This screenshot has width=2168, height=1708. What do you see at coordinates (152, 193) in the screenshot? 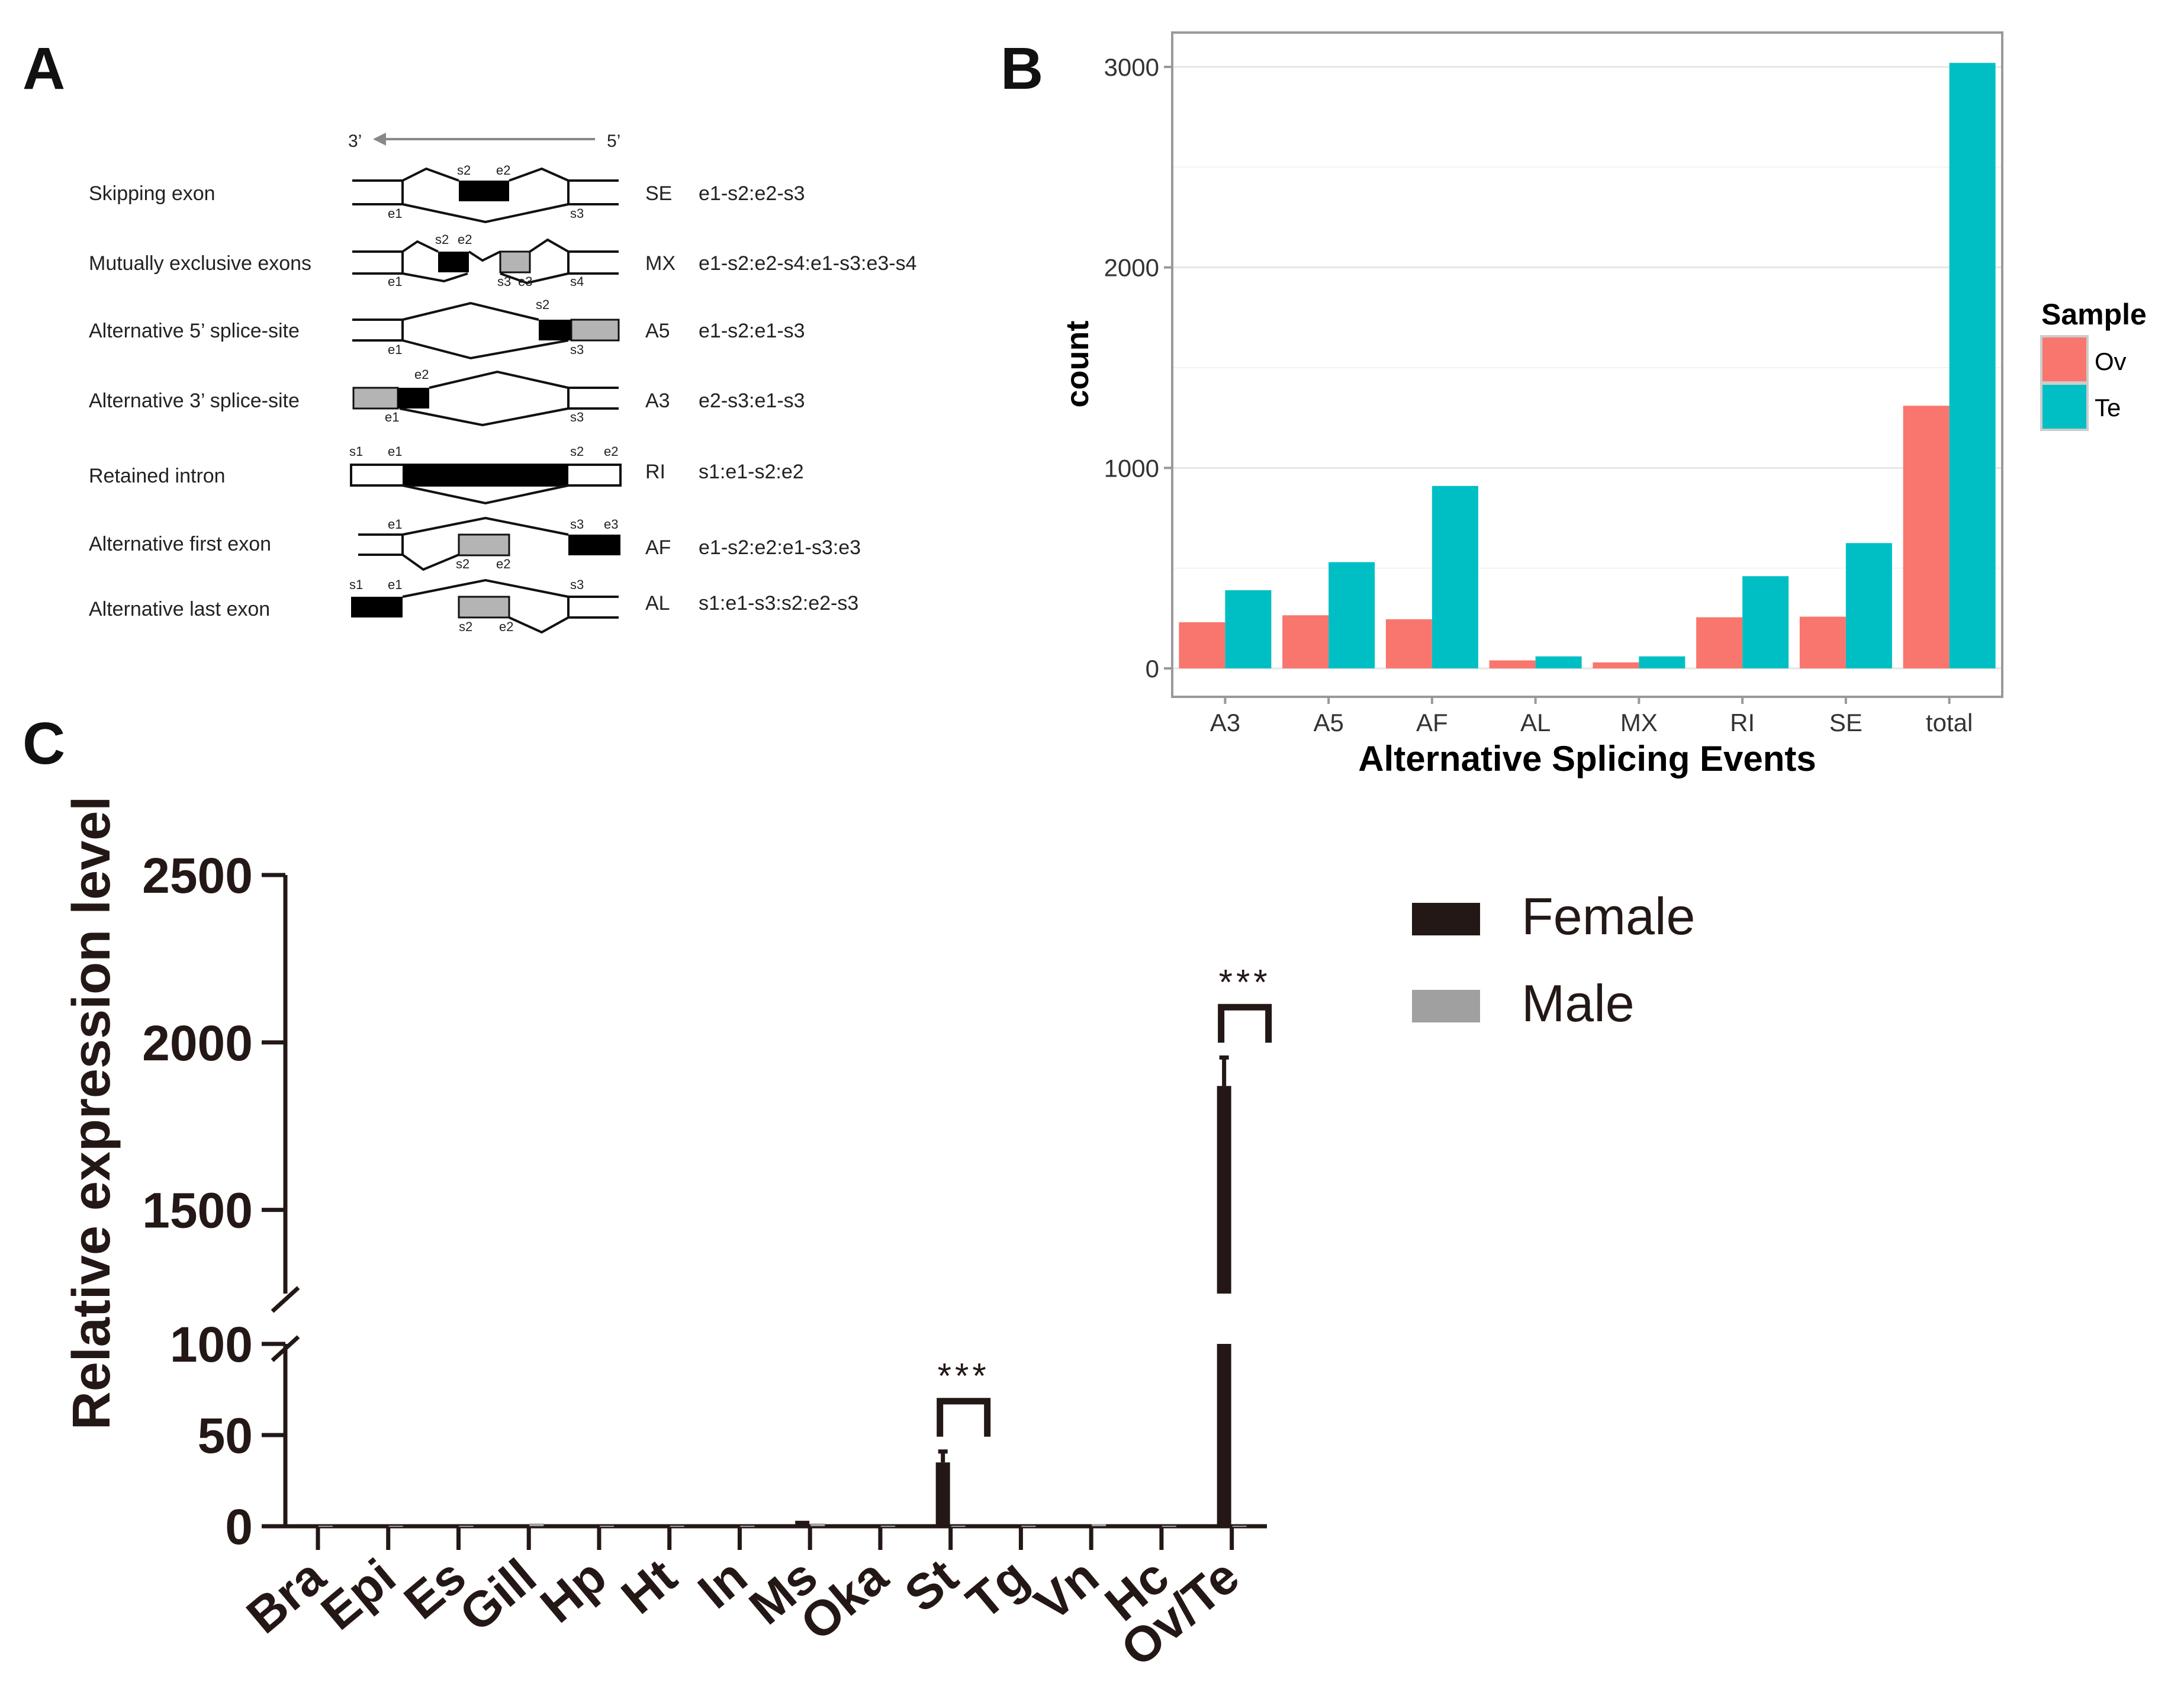
I see `event-name: Skipping exon` at bounding box center [152, 193].